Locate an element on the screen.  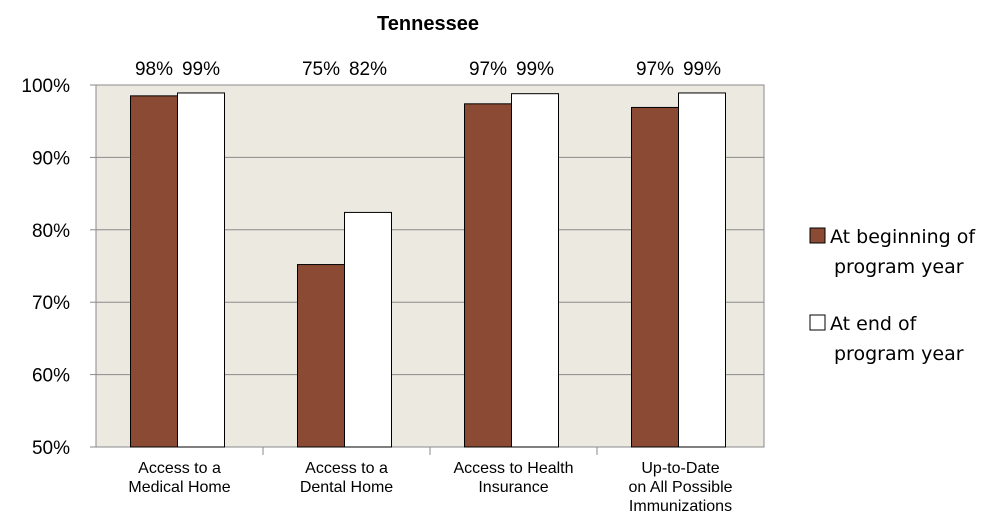
data-label: 82% is located at coordinates (368, 69).